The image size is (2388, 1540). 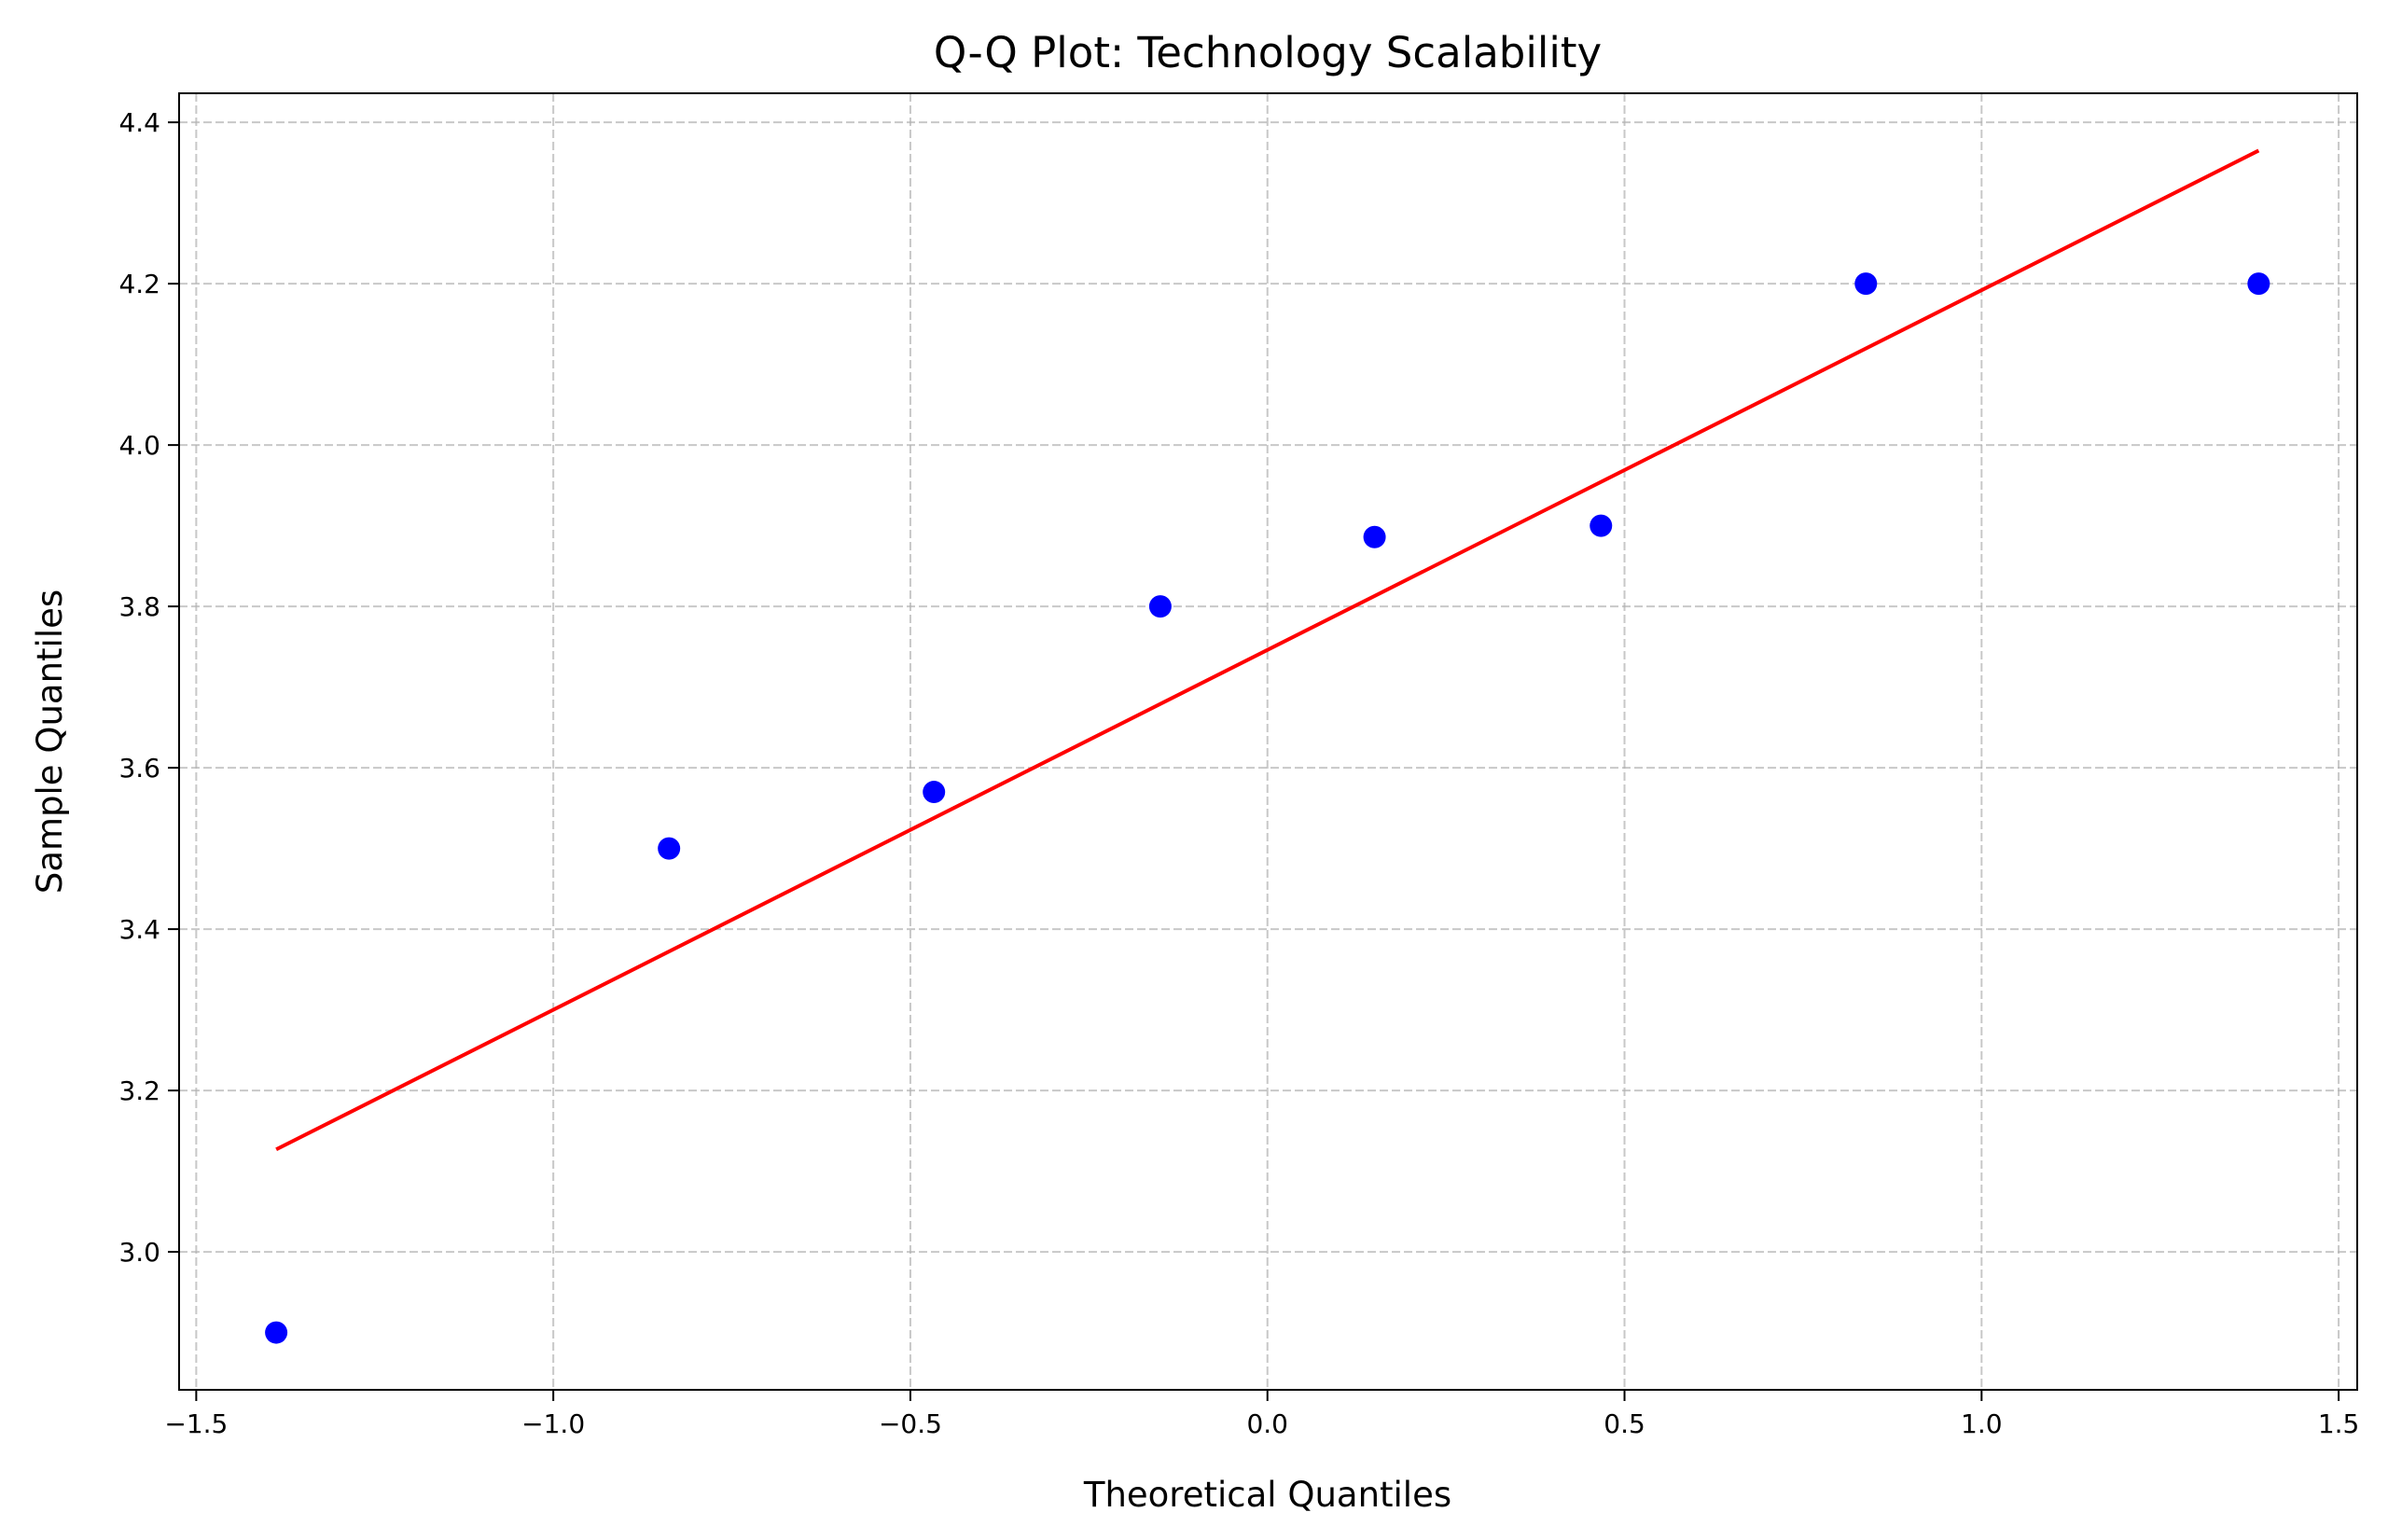 I want to click on x-tick-label: −1.0, so click(x=553, y=1423).